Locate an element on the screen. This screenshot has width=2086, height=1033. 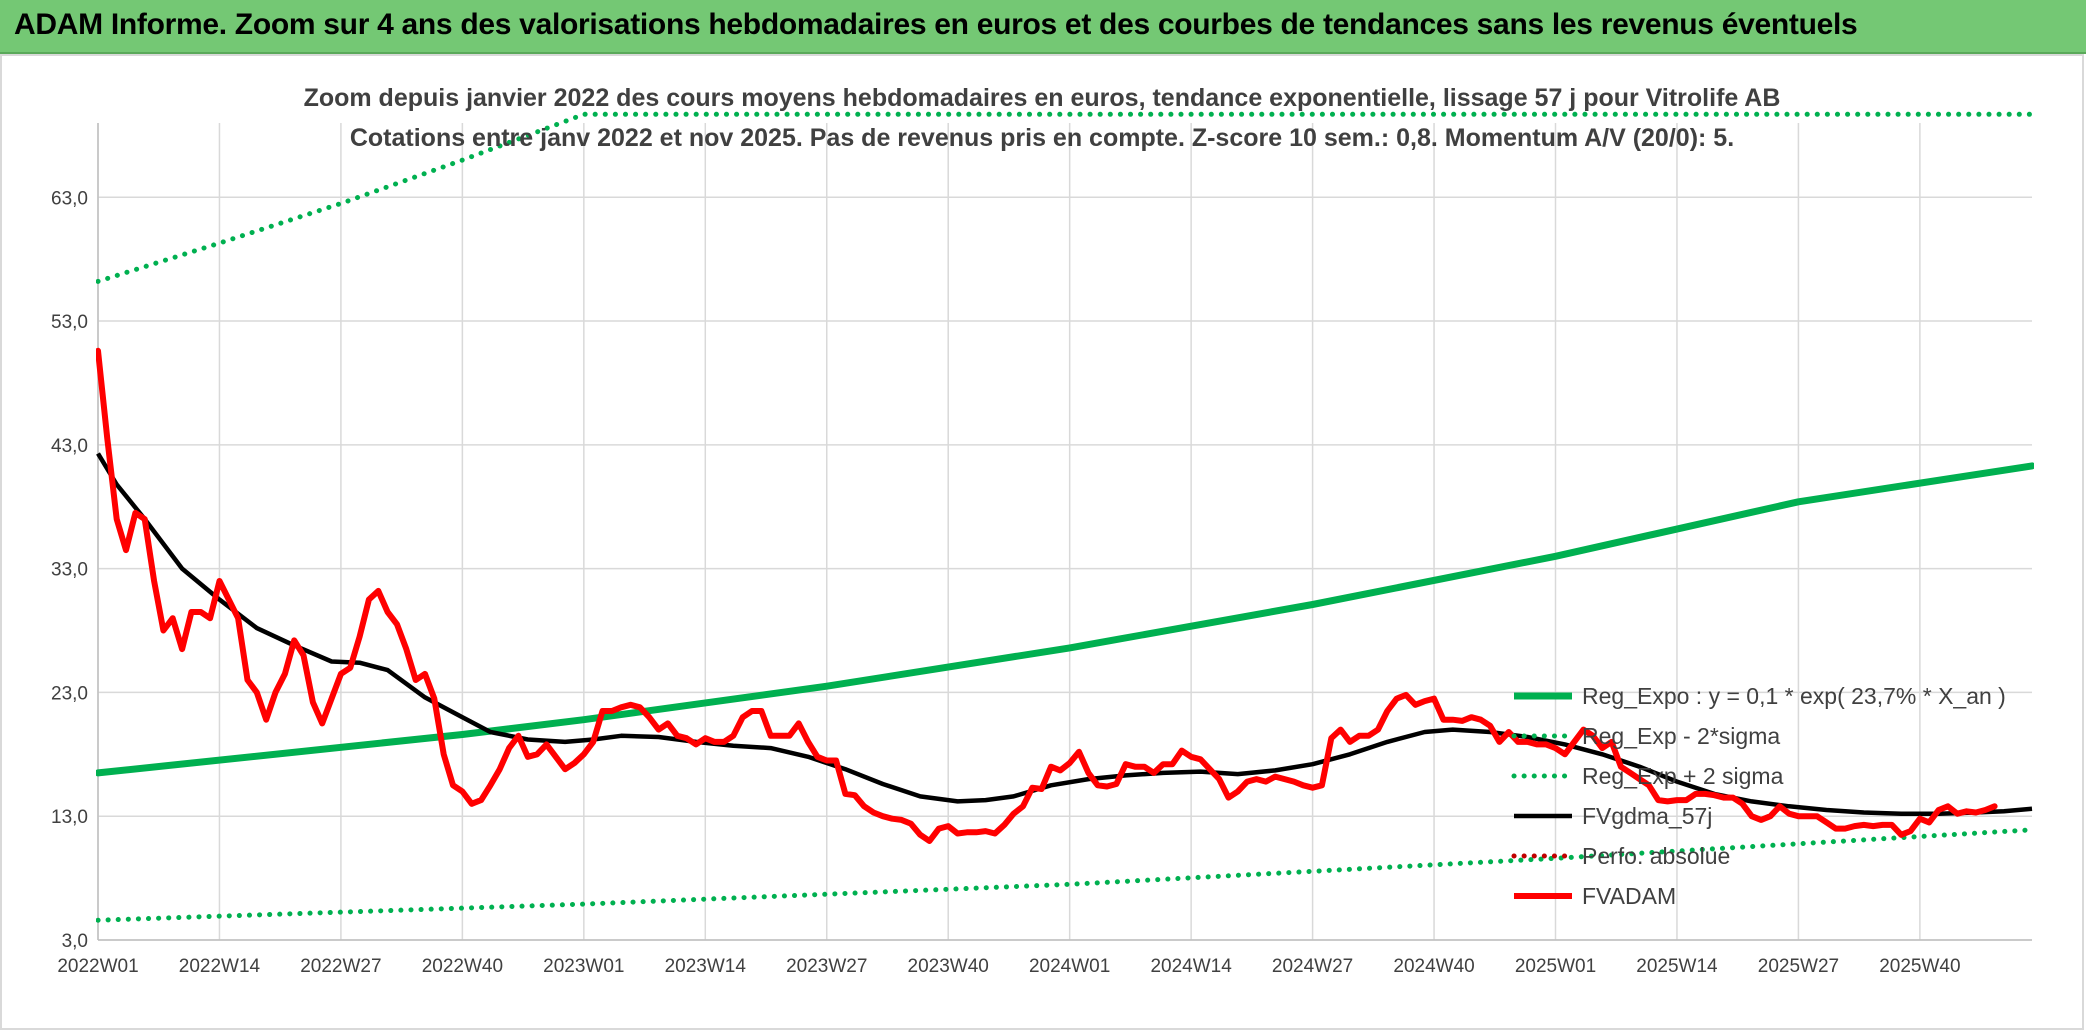
legend-label-perfo: Perfo. absolue is located at coordinates (1656, 856).